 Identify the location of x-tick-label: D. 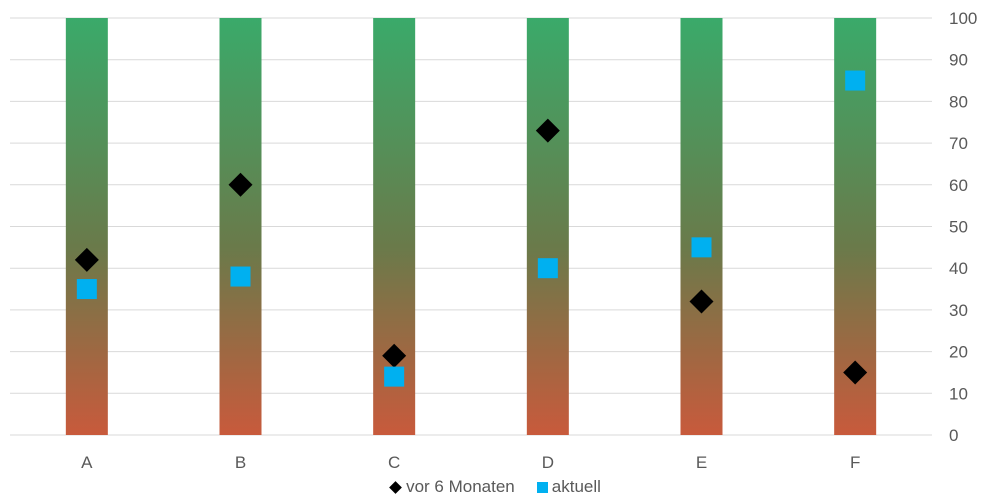
(548, 462).